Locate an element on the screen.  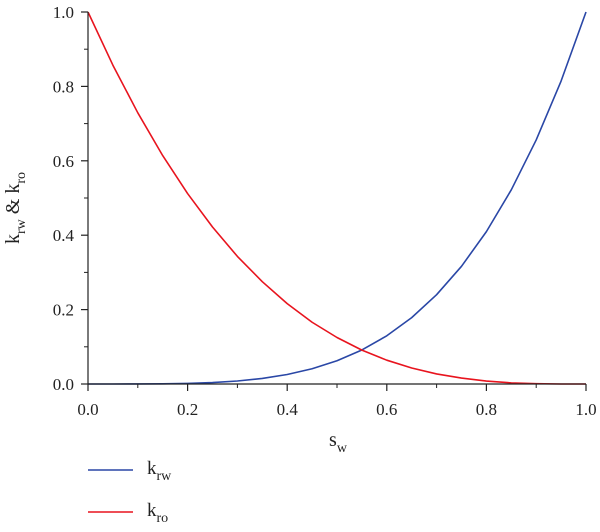
x-tick-label: 0.6 is located at coordinates (386, 409).